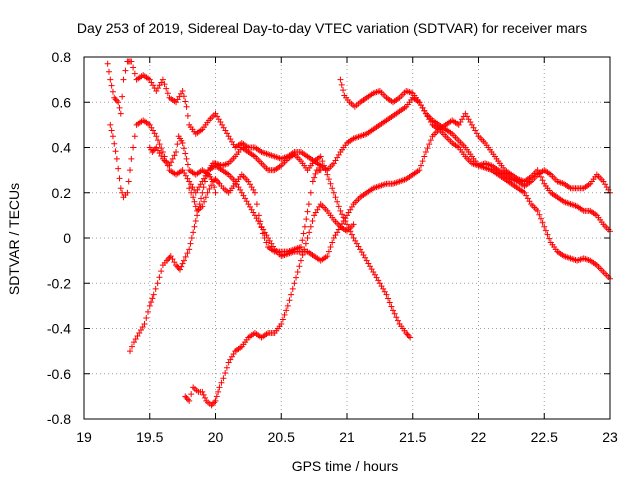  What do you see at coordinates (281, 437) in the screenshot?
I see `x-tick-label: 20.5` at bounding box center [281, 437].